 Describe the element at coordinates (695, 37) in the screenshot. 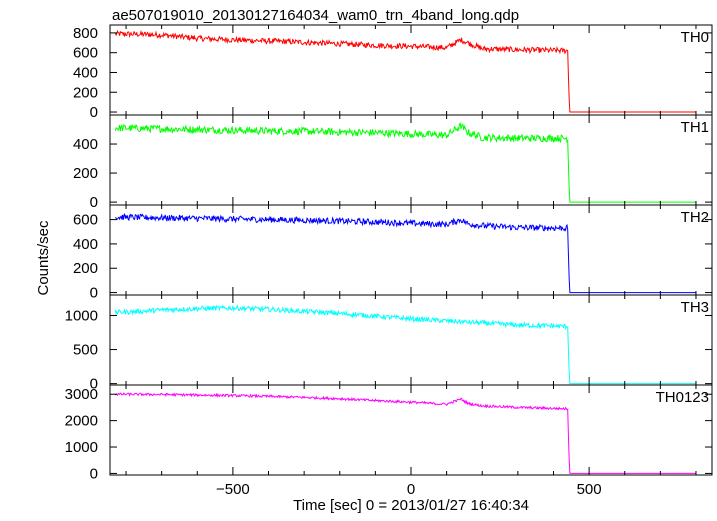

I see `series-label-th0: TH0` at that location.